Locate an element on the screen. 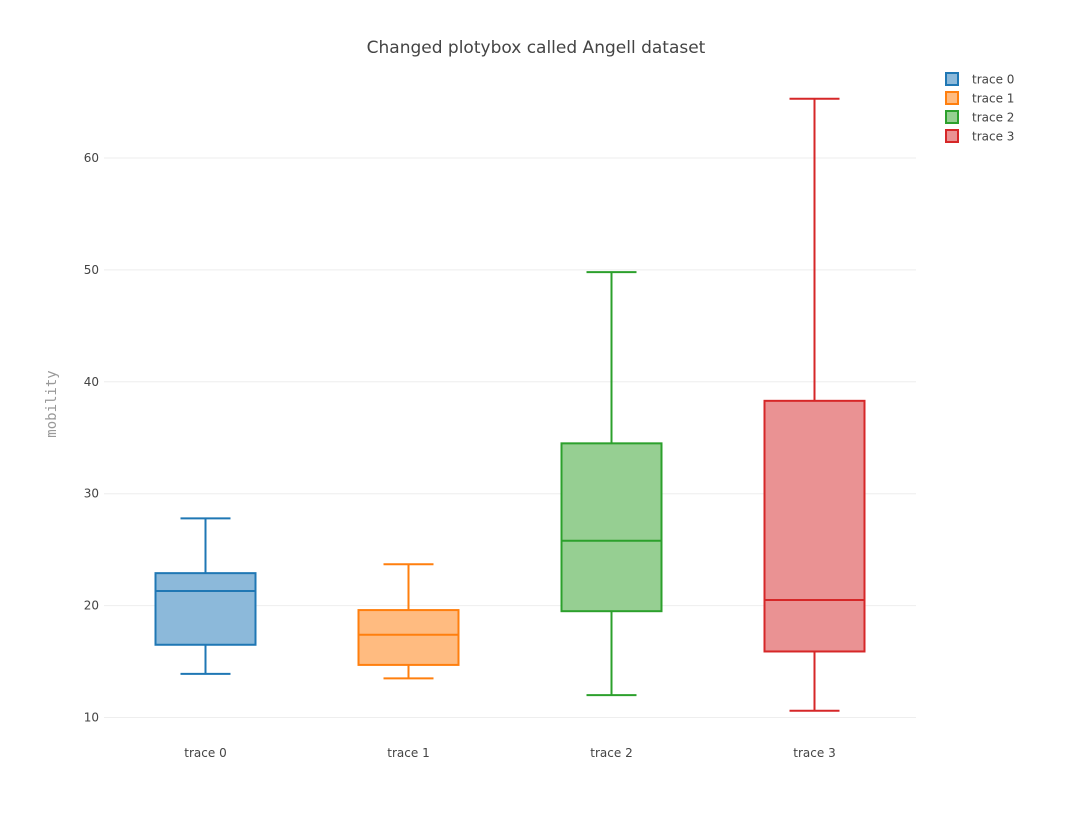 This screenshot has width=1072, height=824. legend-item-0: trace 0 is located at coordinates (979, 79).